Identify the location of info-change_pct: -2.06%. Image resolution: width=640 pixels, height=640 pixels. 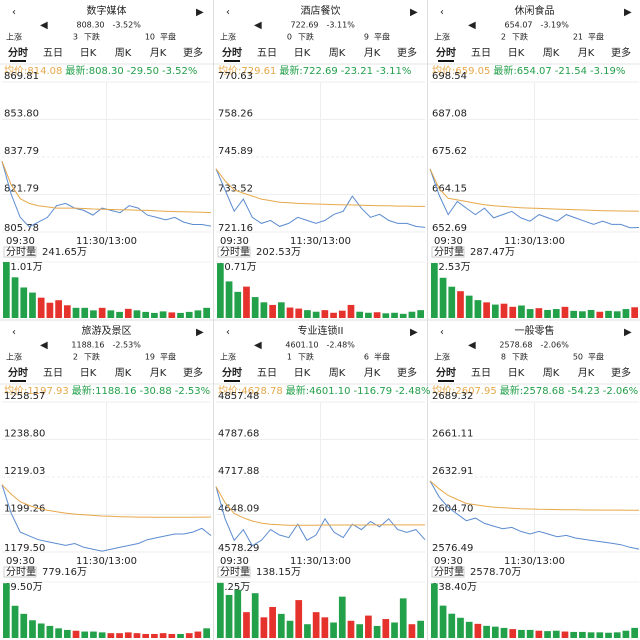
(620, 391).